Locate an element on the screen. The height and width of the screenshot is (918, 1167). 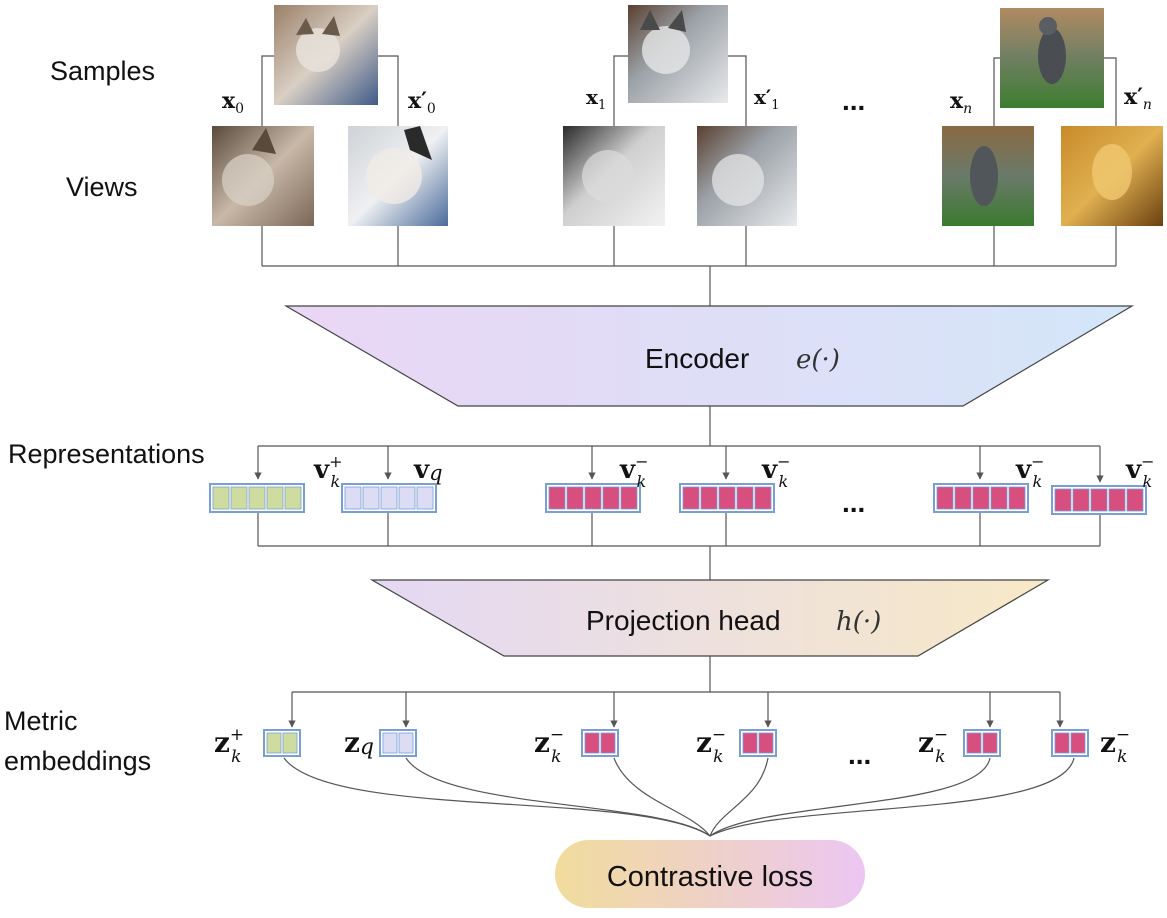
representation-labels: v+ k vq v− k v− k v− k v− k is located at coordinates (734, 471).